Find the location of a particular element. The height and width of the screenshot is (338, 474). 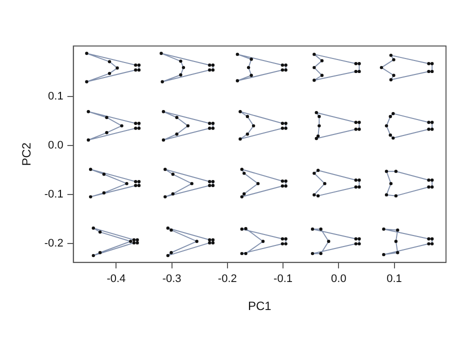

y-axis-title: PC2 is located at coordinates (27, 154).